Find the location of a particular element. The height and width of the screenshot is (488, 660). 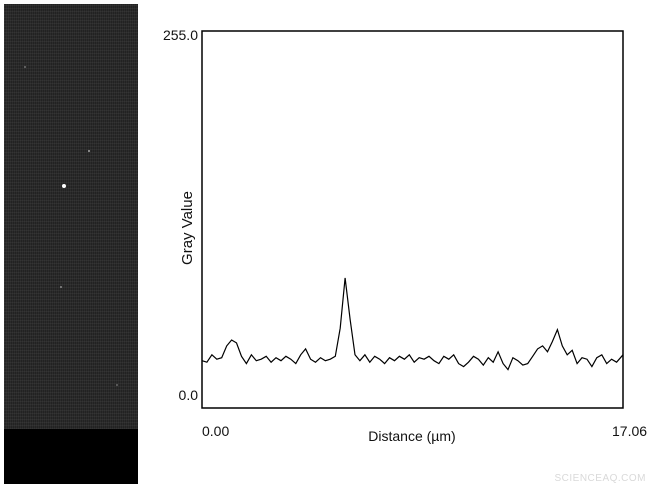

watermark: SCIENCEAQ.COM is located at coordinates (600, 478).